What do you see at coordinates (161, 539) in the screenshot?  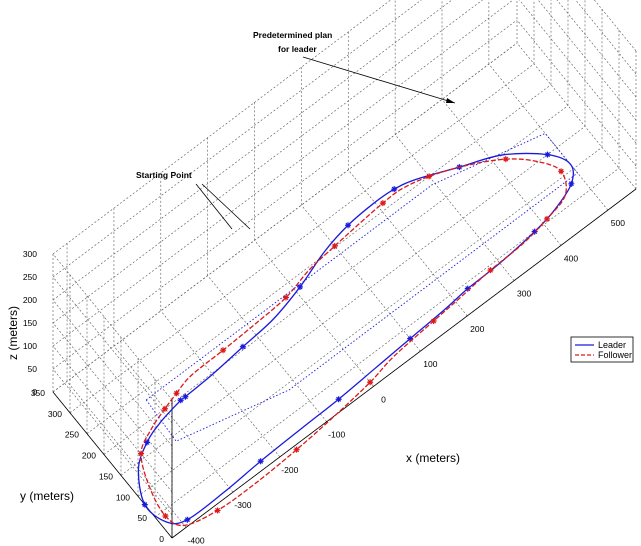 I see `y-tick-label: 0` at bounding box center [161, 539].